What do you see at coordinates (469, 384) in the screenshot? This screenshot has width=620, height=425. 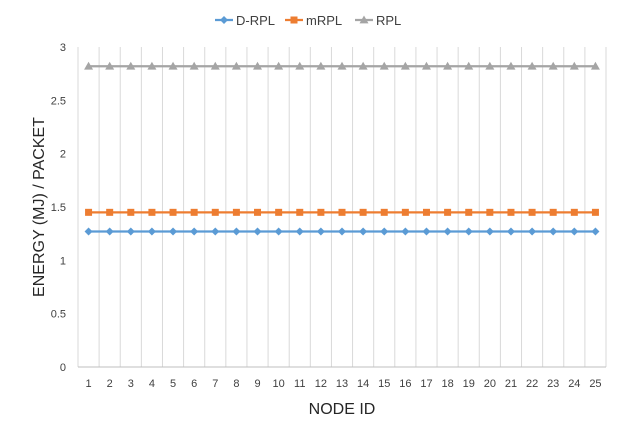 I see `x-tick-label: 19` at bounding box center [469, 384].